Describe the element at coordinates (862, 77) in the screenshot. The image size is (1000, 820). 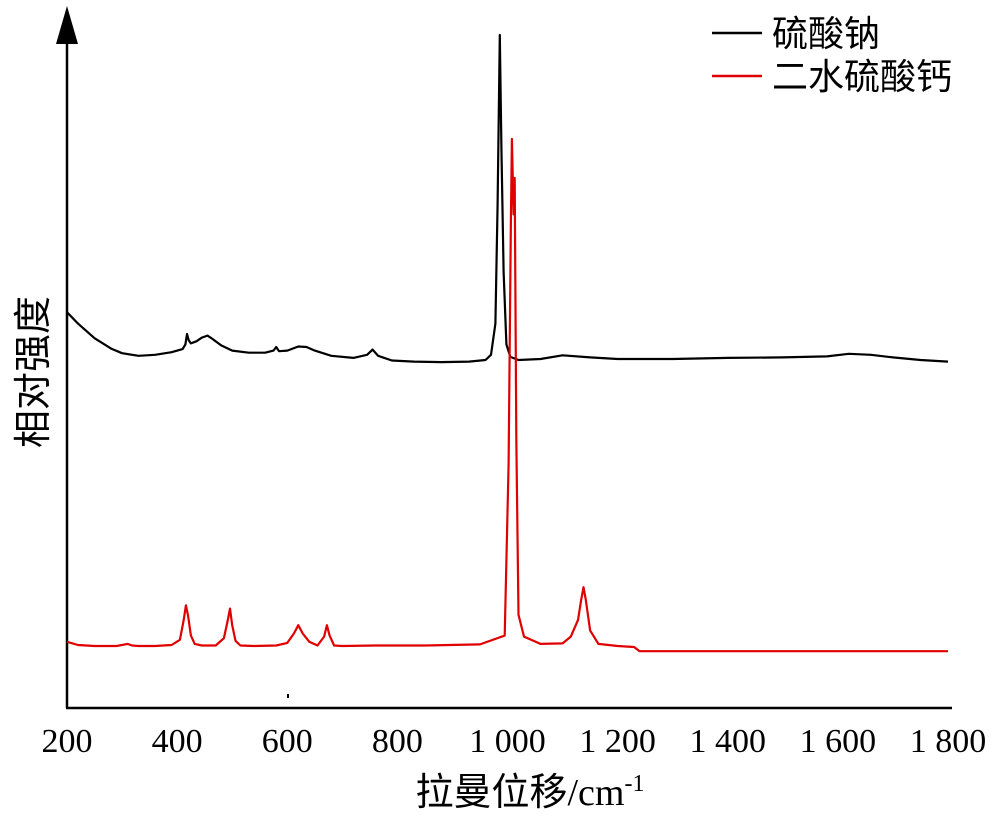
I see `legend-label-gypsum: 二水硫酸钙` at that location.